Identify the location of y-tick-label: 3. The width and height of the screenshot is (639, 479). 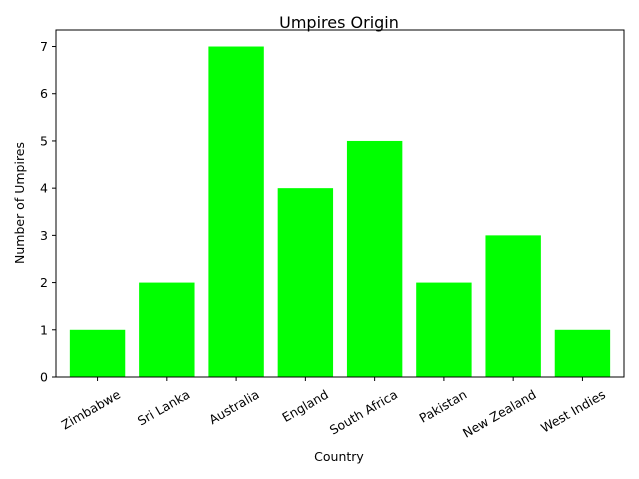
(44, 235).